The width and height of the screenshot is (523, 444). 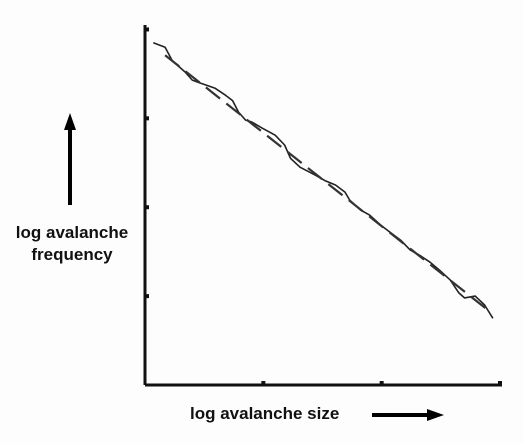 What do you see at coordinates (265, 413) in the screenshot?
I see `x-axis-label: log avalanche size` at bounding box center [265, 413].